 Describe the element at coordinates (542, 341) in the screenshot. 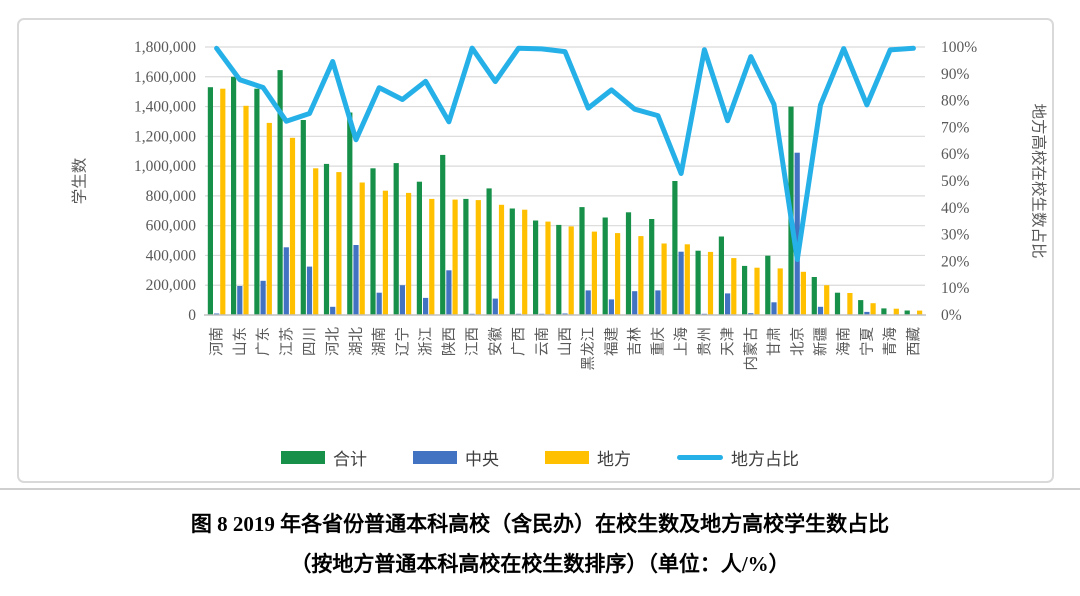

I see `x-tick-label: 云南` at that location.